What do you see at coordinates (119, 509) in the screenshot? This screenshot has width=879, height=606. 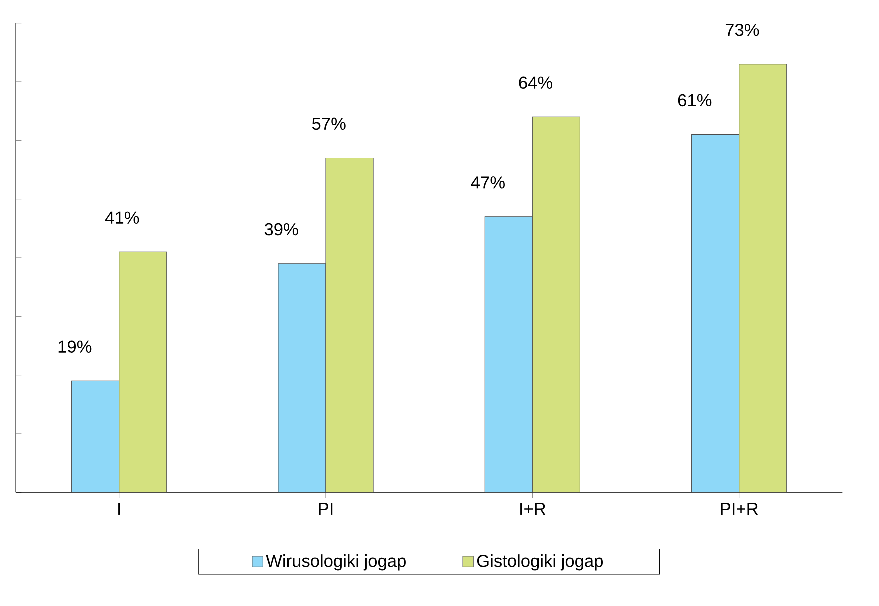 I see `x-tick-label: I` at bounding box center [119, 509].